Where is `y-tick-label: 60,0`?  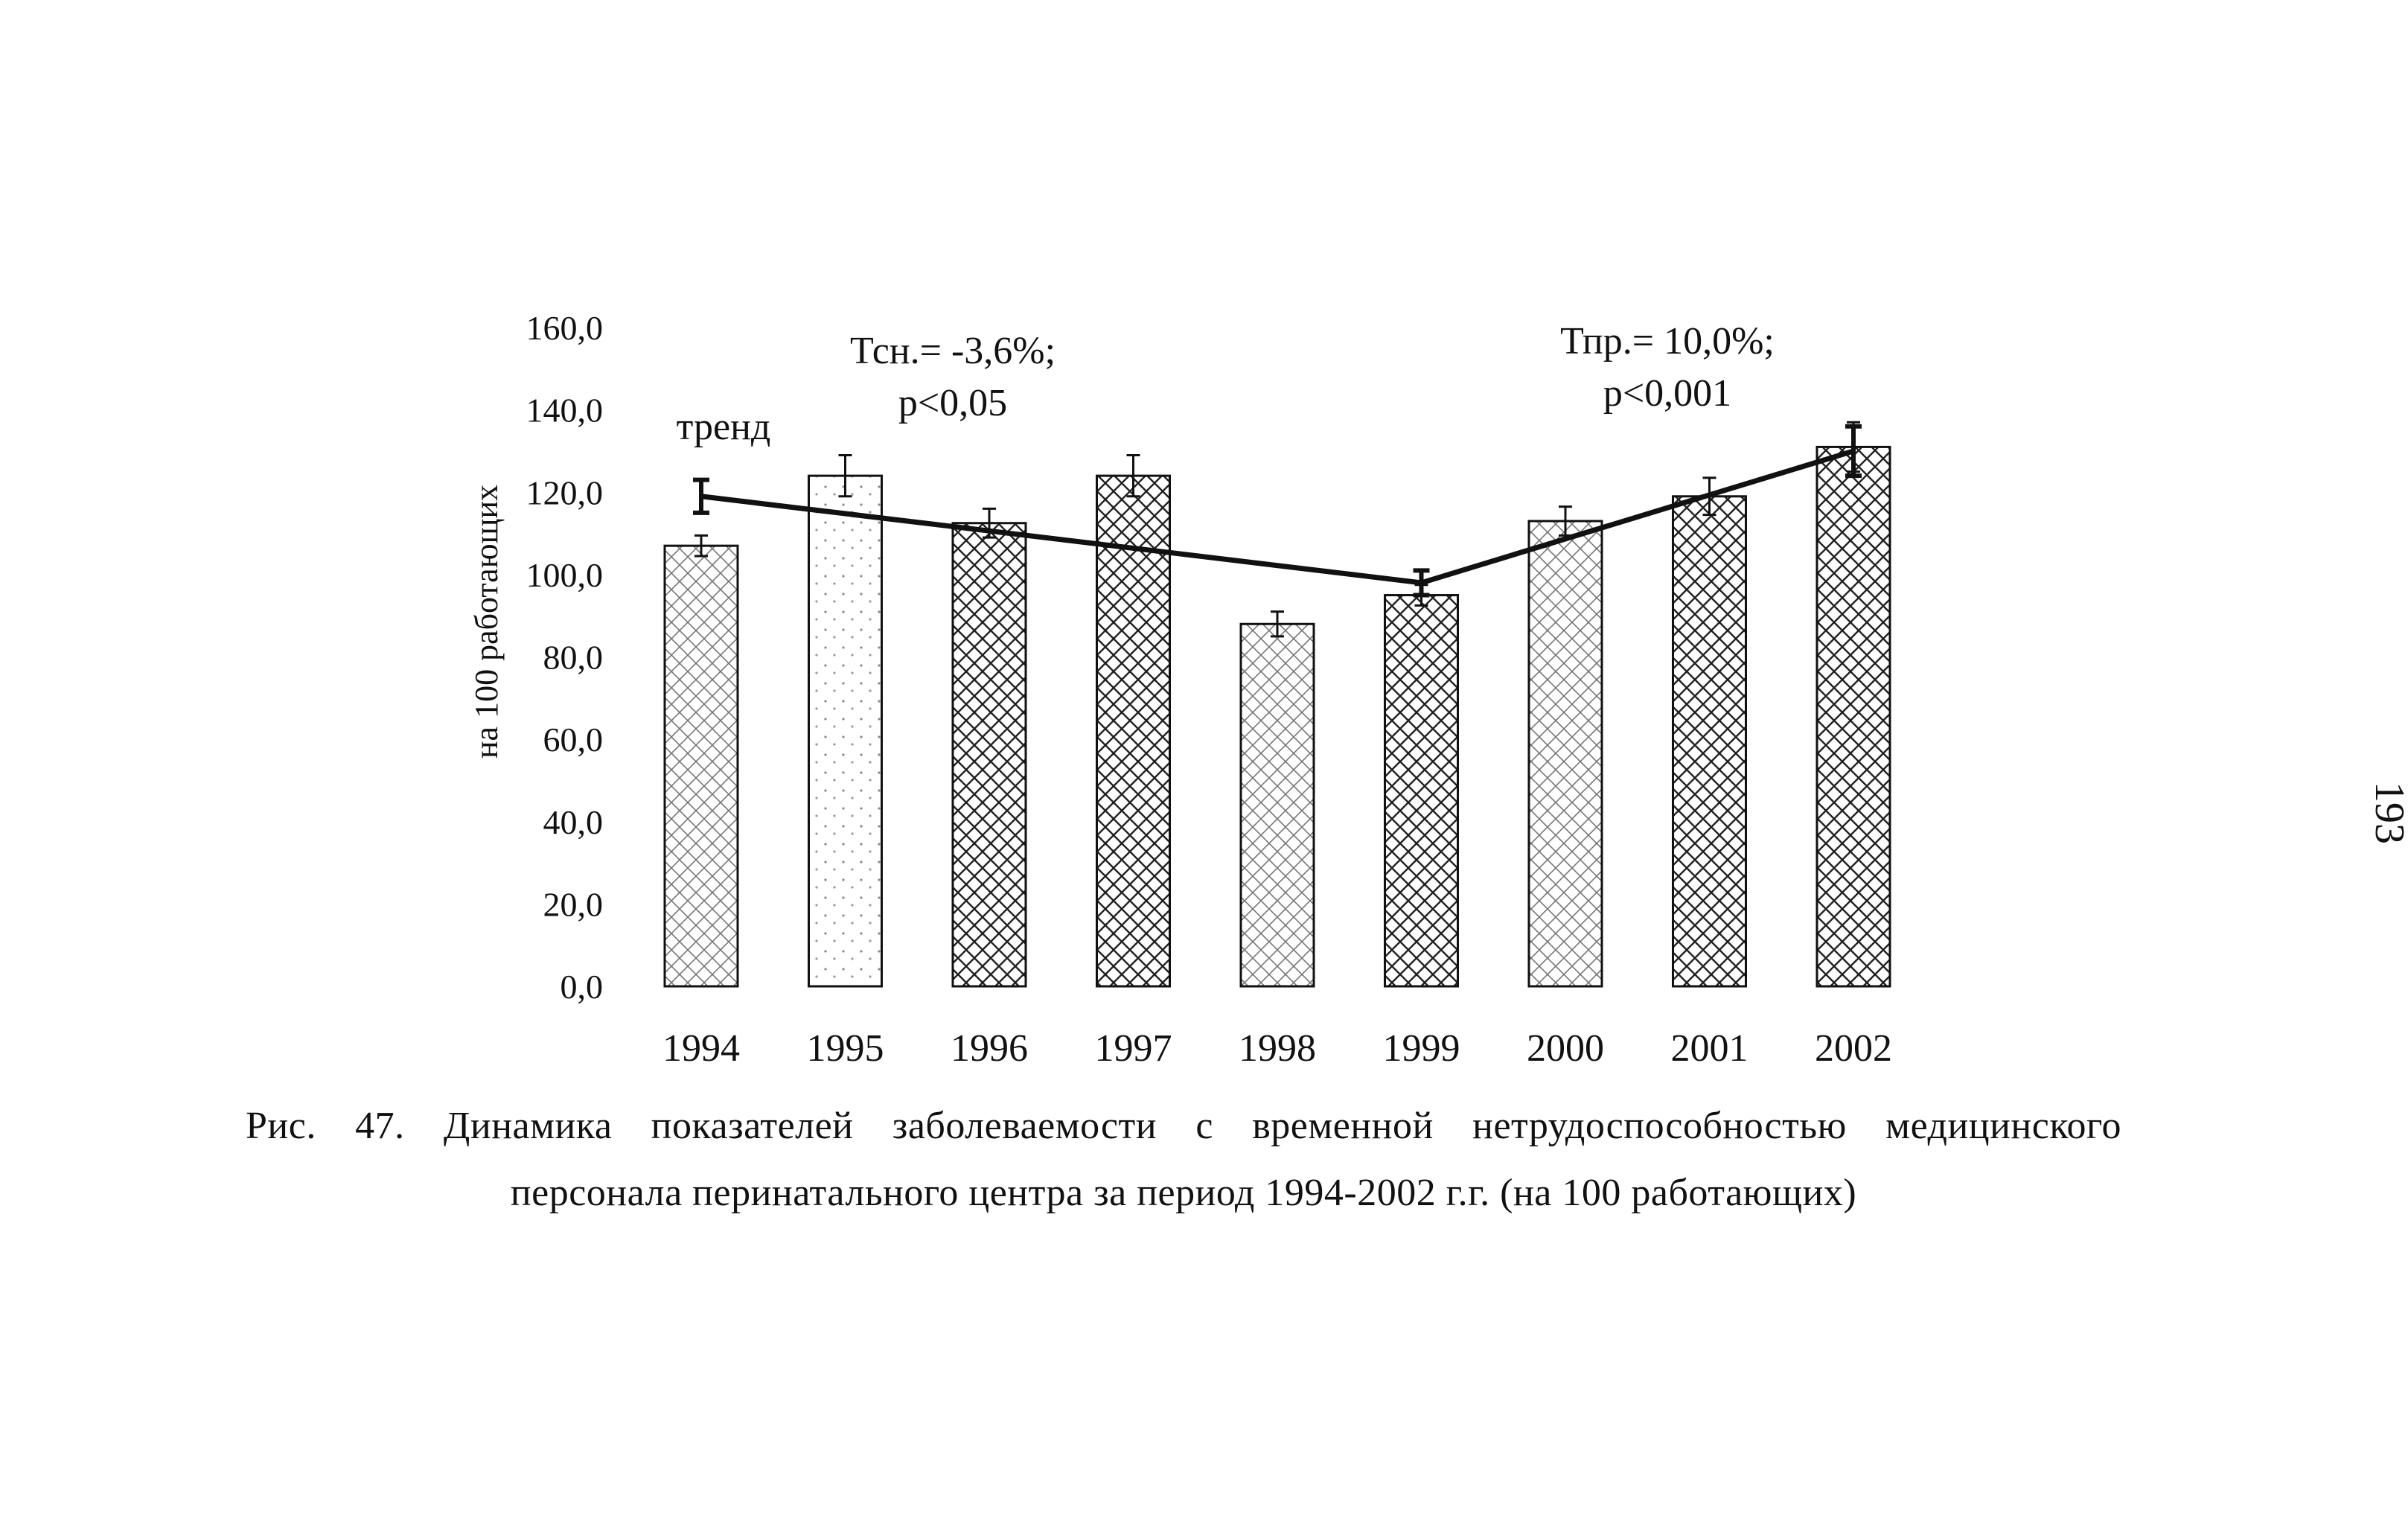
y-tick-label: 60,0 is located at coordinates (574, 740).